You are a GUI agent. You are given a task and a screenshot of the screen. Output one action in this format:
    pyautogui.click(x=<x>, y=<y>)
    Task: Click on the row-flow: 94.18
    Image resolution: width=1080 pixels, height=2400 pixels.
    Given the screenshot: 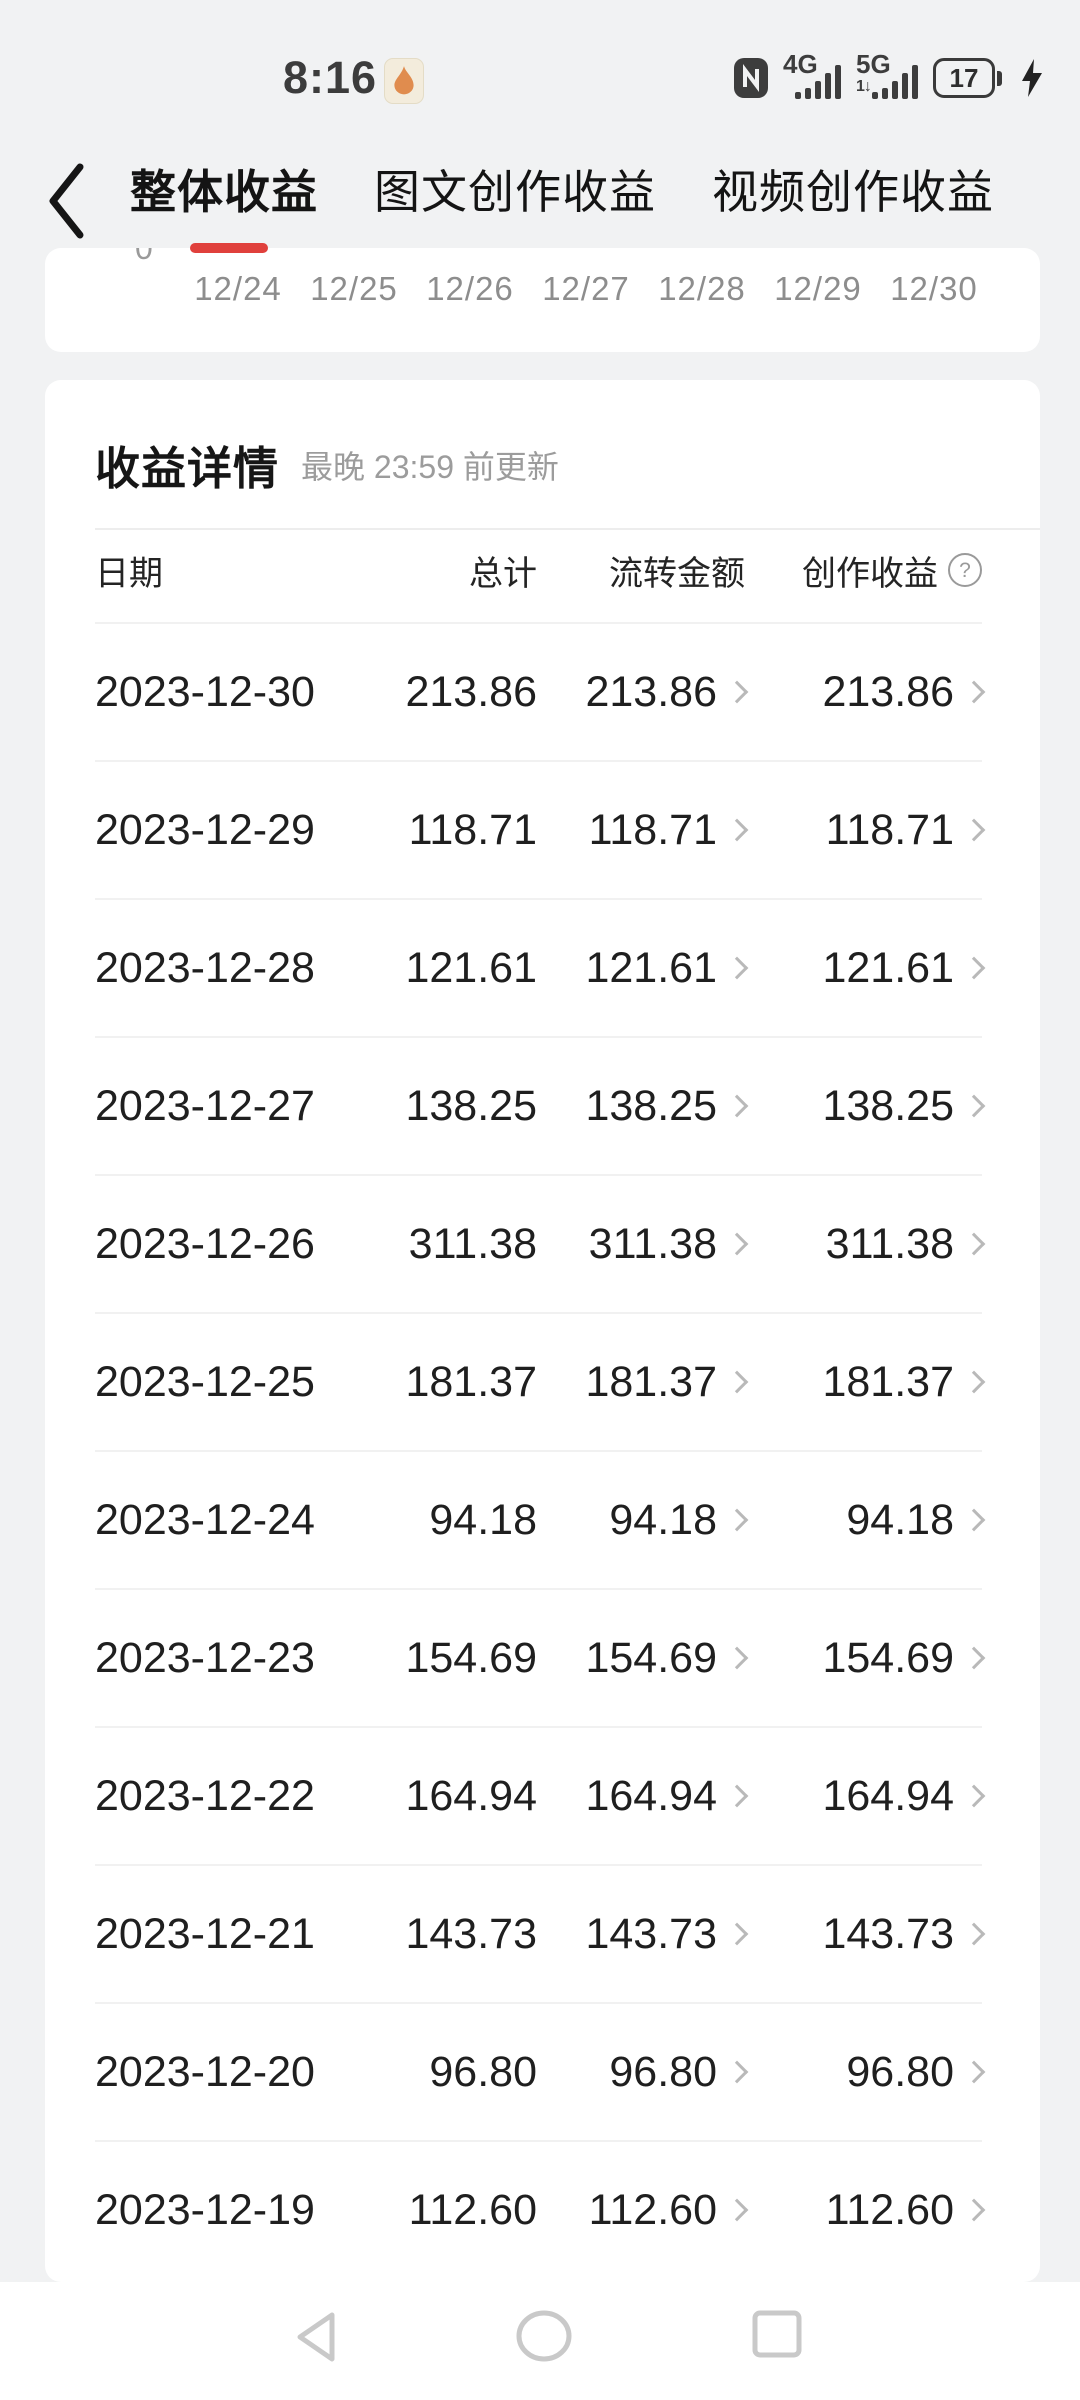 What is the action you would take?
    pyautogui.click(x=643, y=1520)
    